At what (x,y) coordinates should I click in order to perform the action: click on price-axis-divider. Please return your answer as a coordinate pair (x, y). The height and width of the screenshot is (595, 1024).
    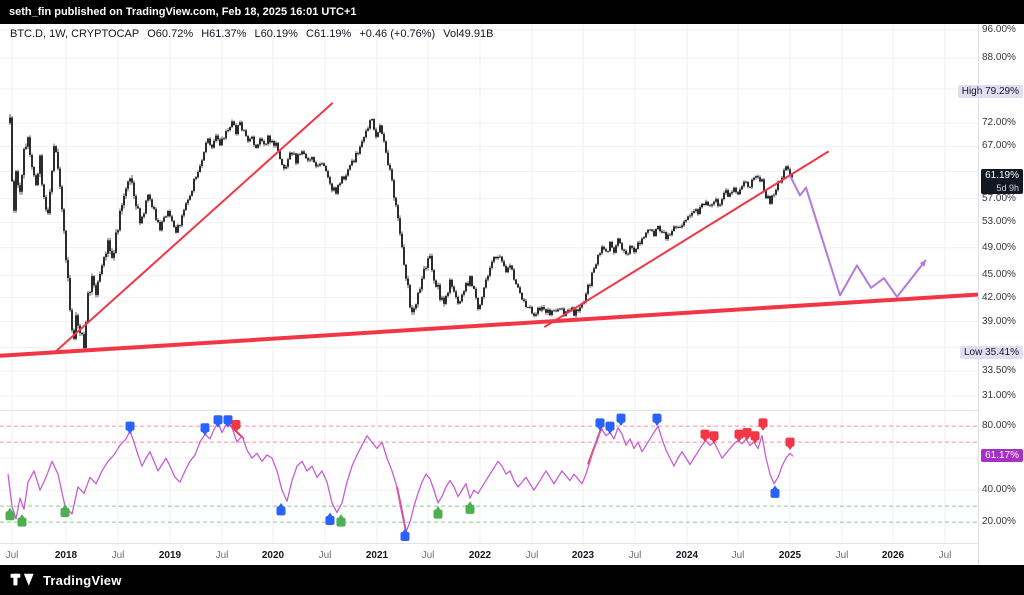
    Looking at the image, I should click on (978, 294).